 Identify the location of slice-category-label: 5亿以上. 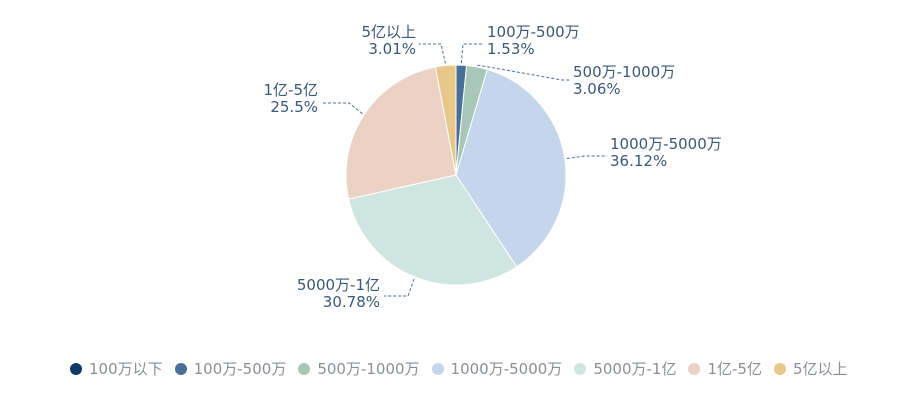
(388, 32).